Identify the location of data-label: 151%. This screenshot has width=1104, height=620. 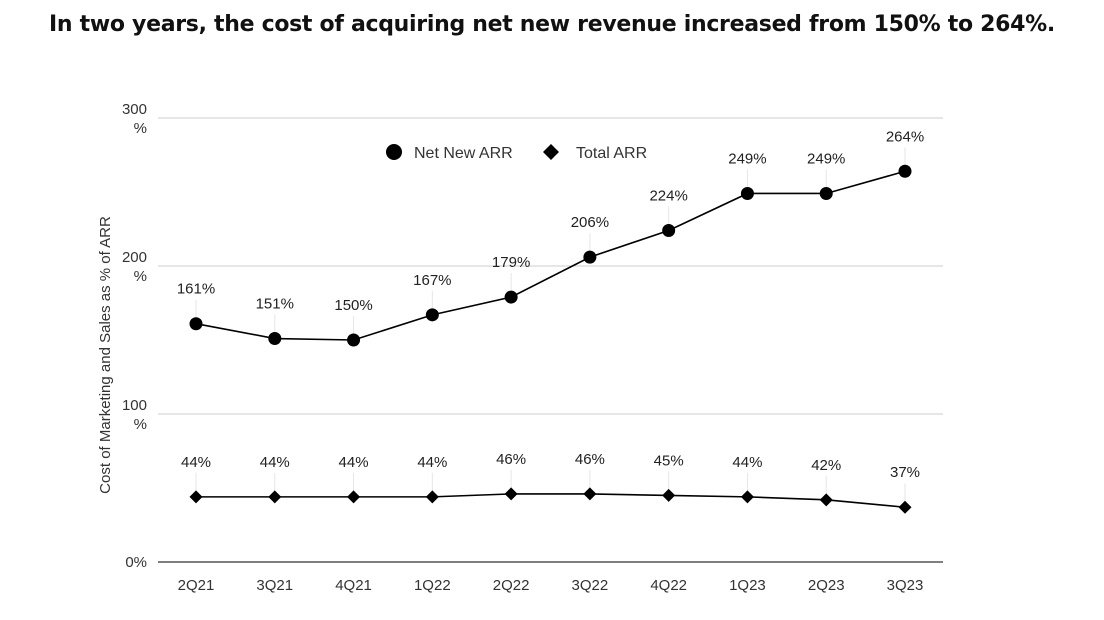
(275, 304).